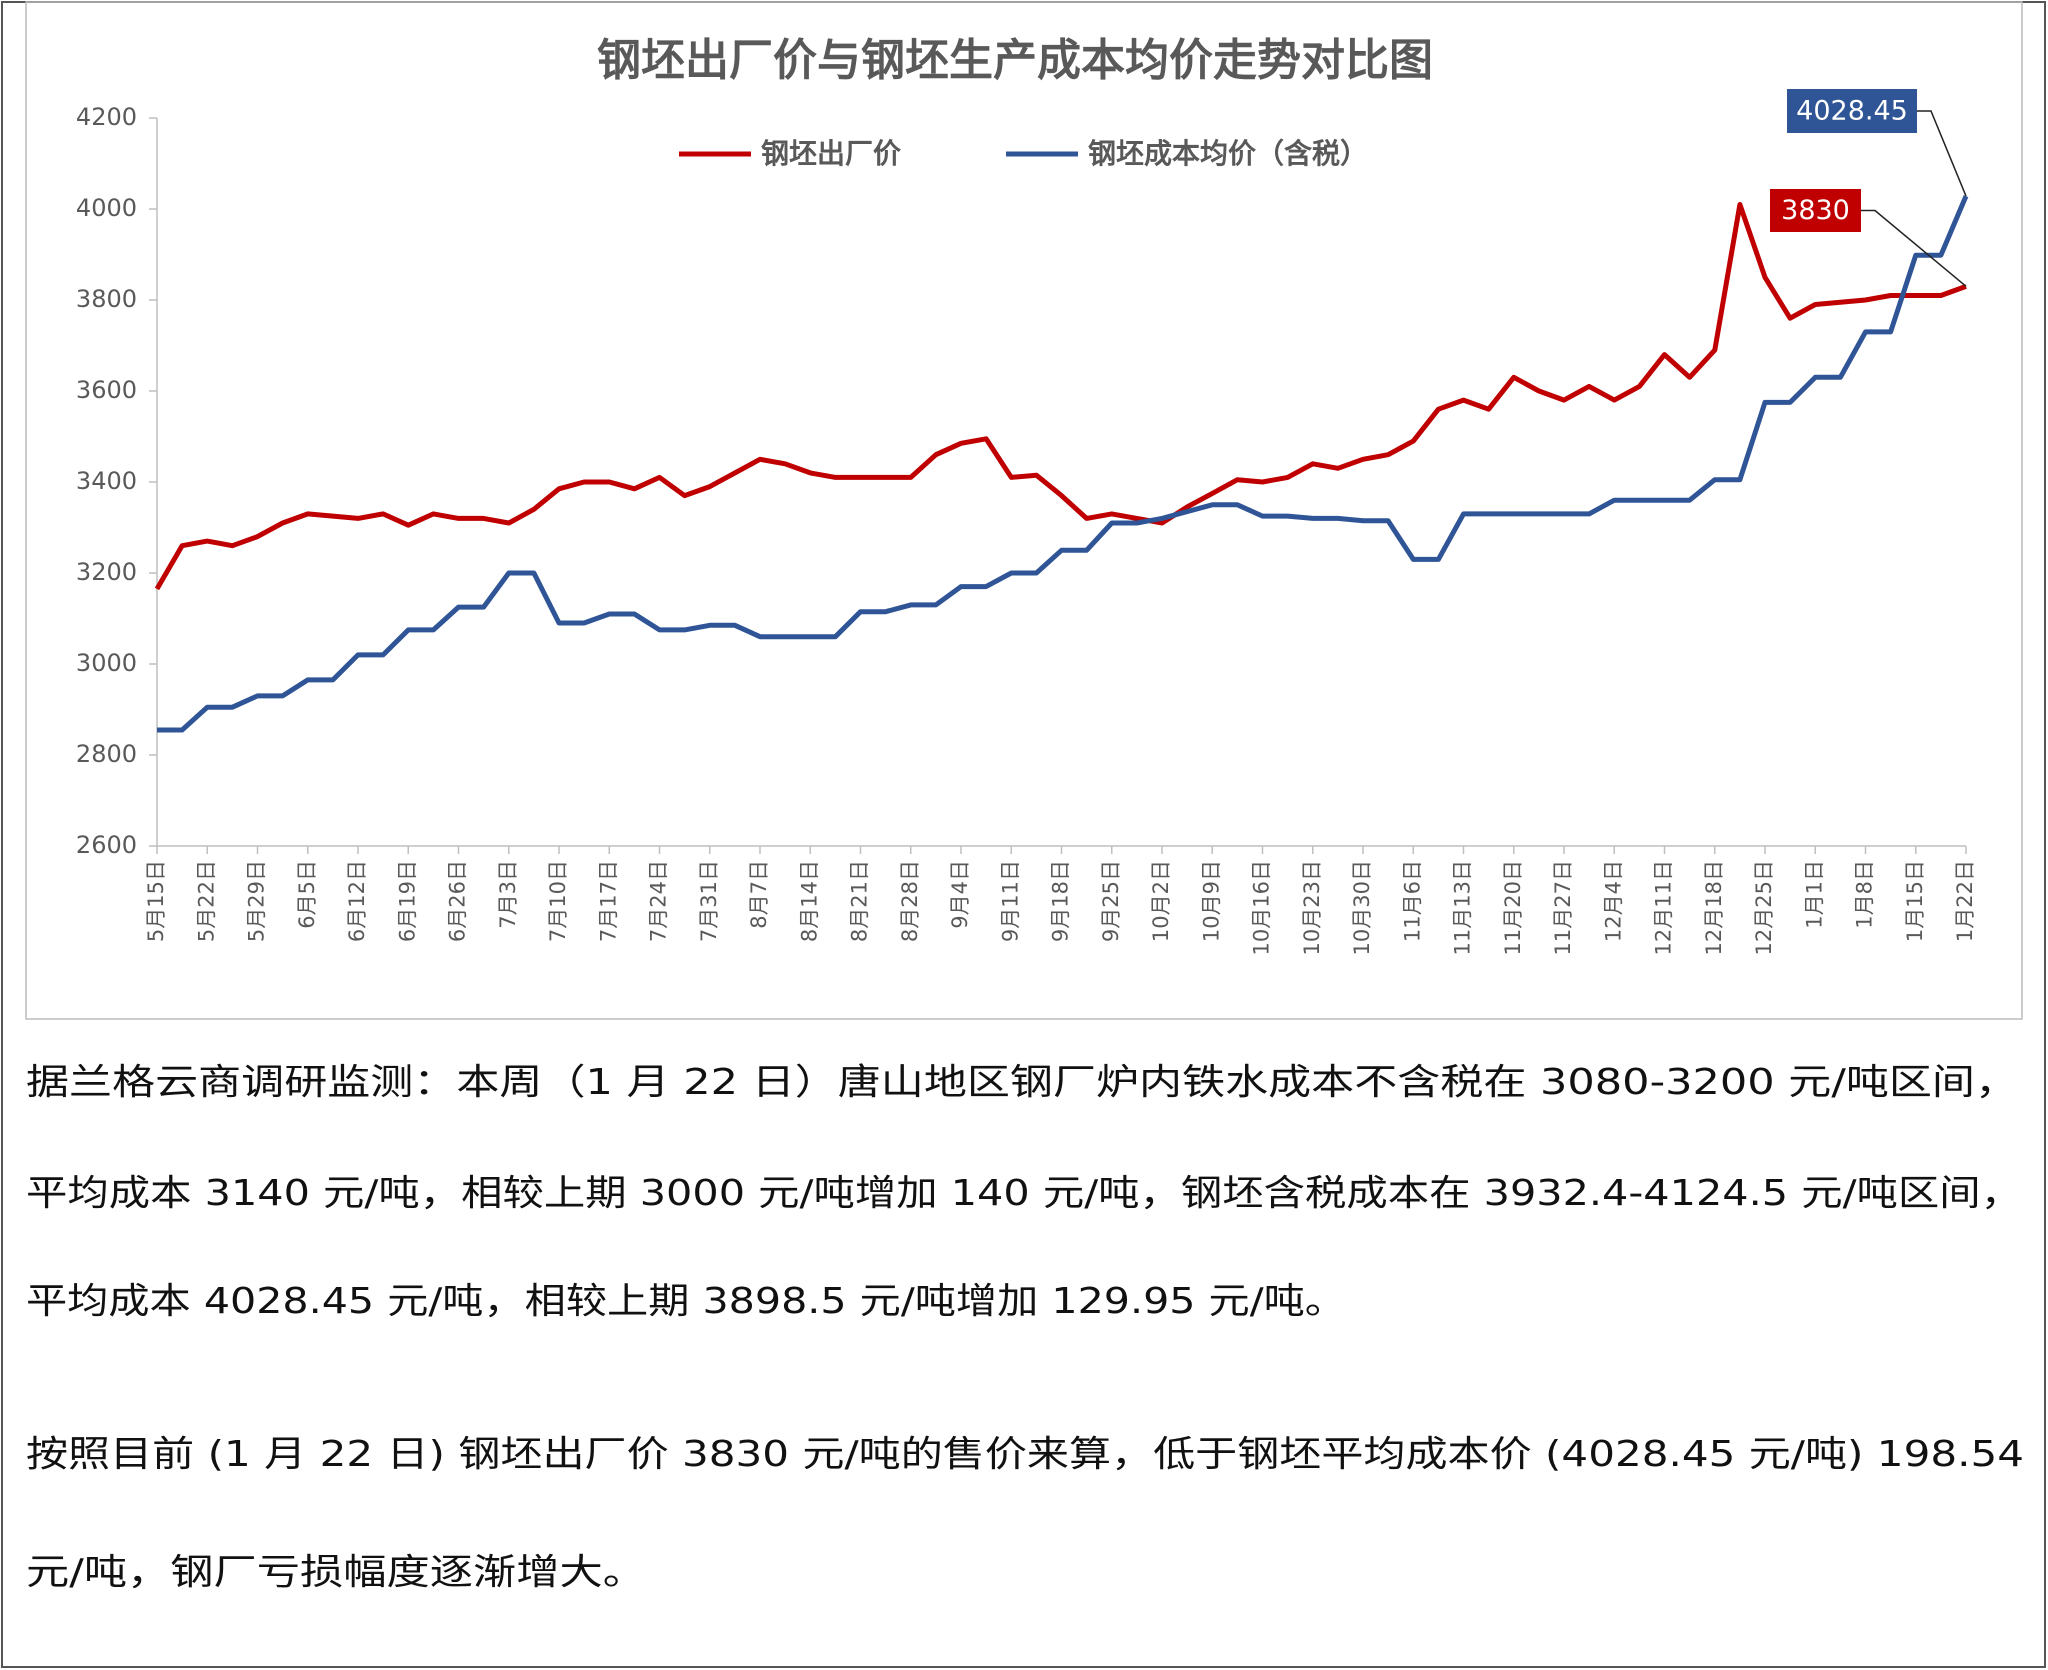  I want to click on x-tick-label: 10月2日, so click(1161, 901).